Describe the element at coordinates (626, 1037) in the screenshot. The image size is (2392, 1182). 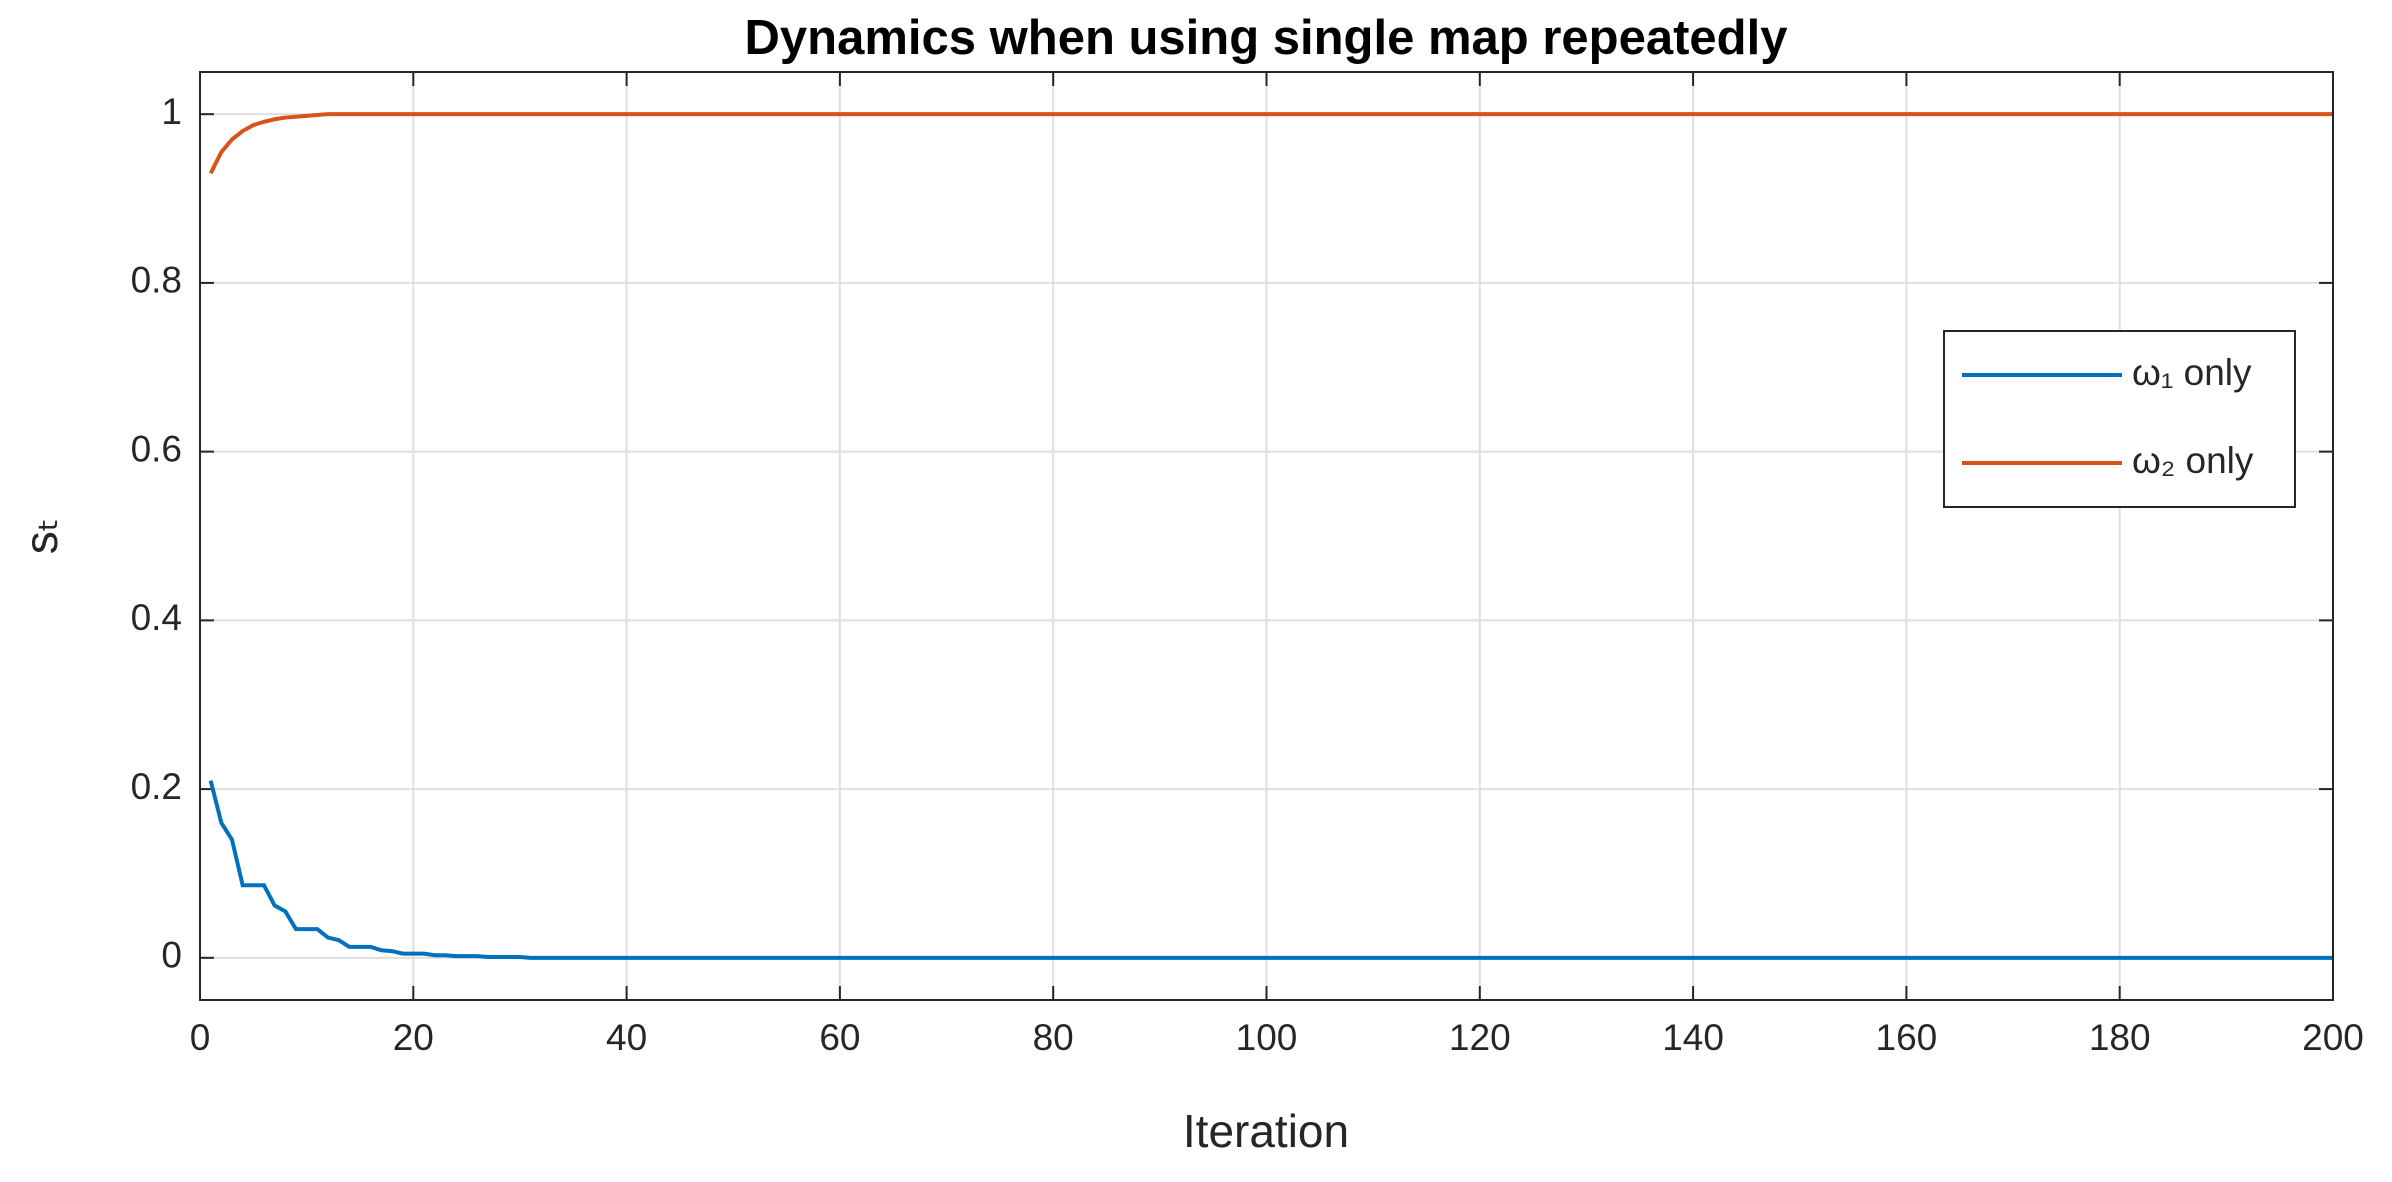
I see `x-tick-label: 40` at that location.